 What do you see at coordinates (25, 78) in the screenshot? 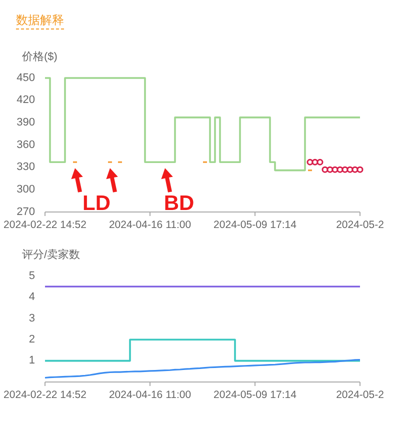
I see `y-tick-label: 450` at bounding box center [25, 78].